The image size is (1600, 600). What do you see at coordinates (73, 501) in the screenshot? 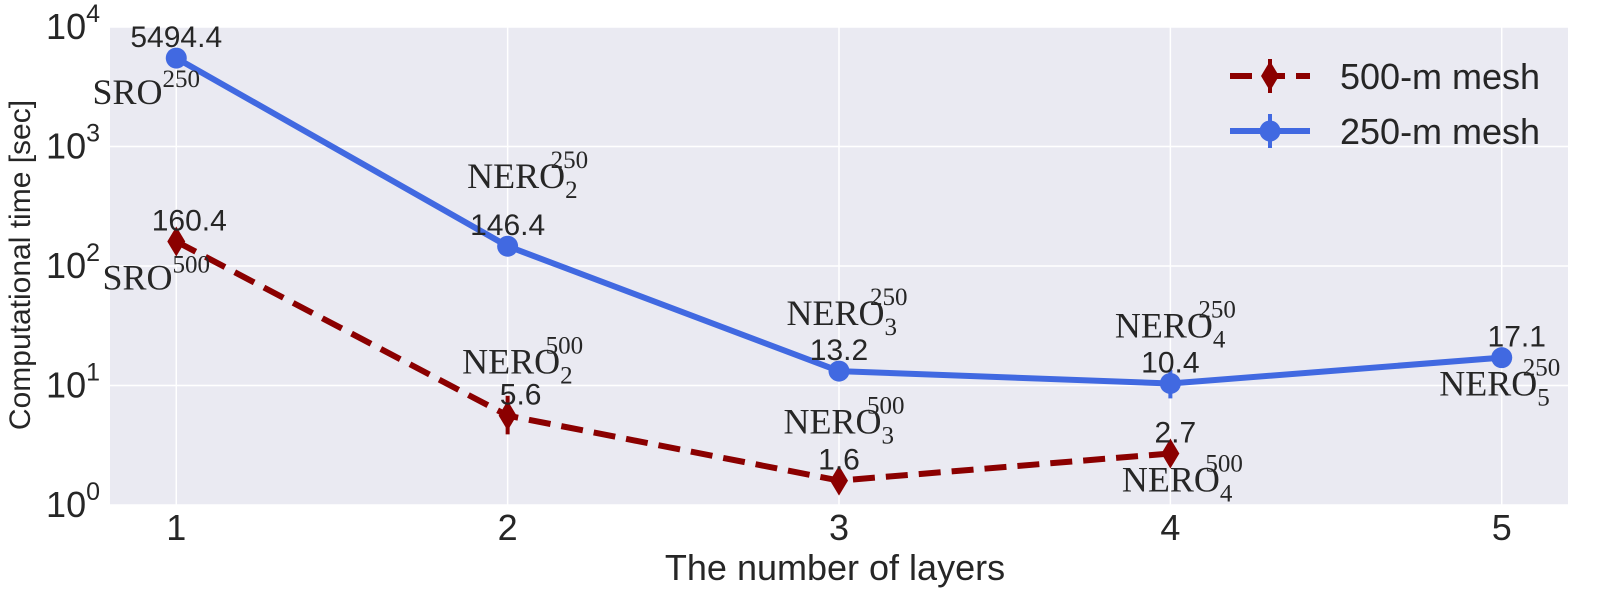
I see `y-tick-label: 10⁰` at bounding box center [73, 501].